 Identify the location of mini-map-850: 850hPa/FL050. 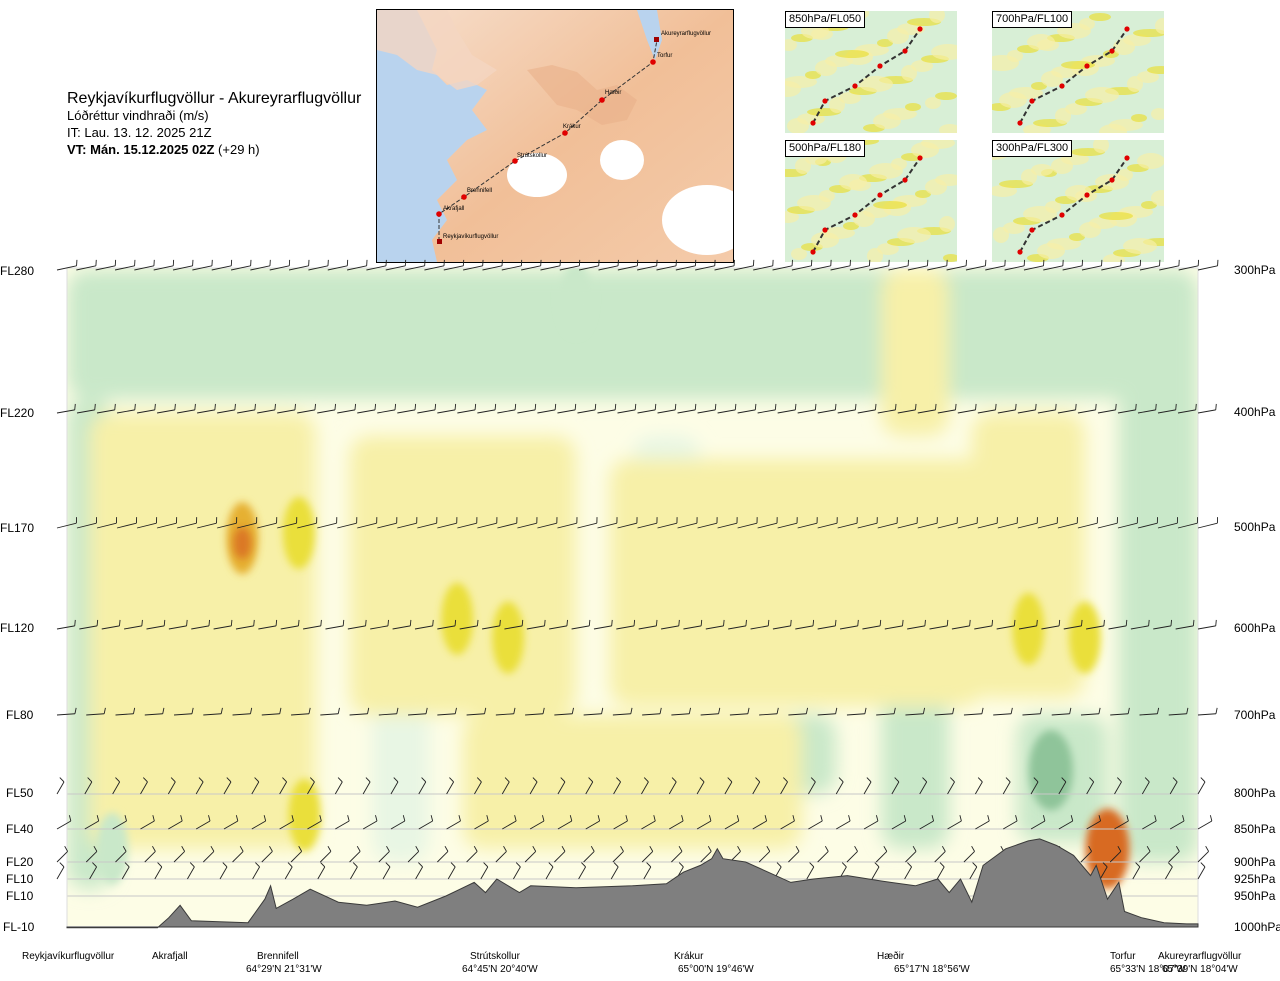
(871, 72).